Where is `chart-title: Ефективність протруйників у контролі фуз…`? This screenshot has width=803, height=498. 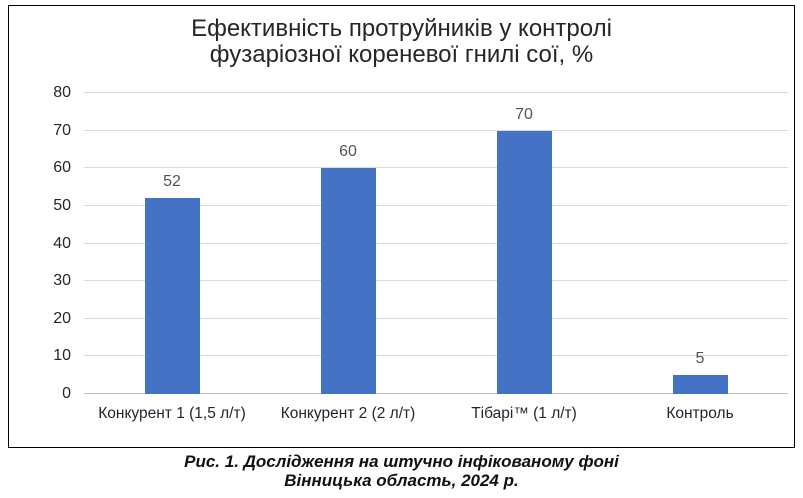
chart-title: Ефективність протруйників у контролі фуз… is located at coordinates (401, 42).